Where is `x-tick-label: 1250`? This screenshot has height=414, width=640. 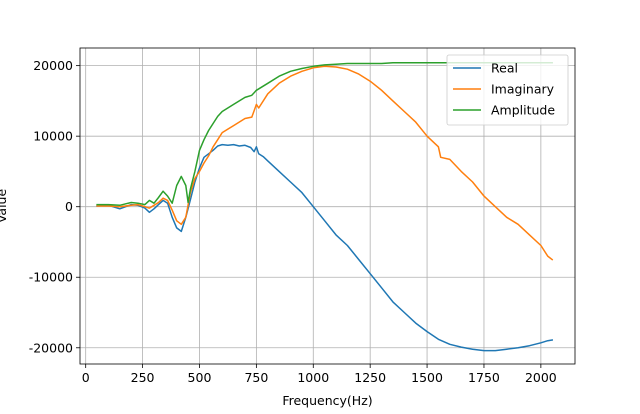
x-tick-label: 1250 is located at coordinates (370, 377).